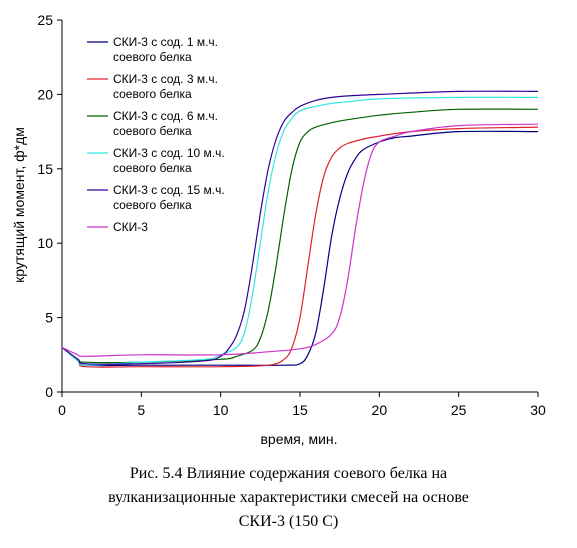 The height and width of the screenshot is (548, 577). What do you see at coordinates (62, 410) in the screenshot?
I see `x-tick-label: 0` at bounding box center [62, 410].